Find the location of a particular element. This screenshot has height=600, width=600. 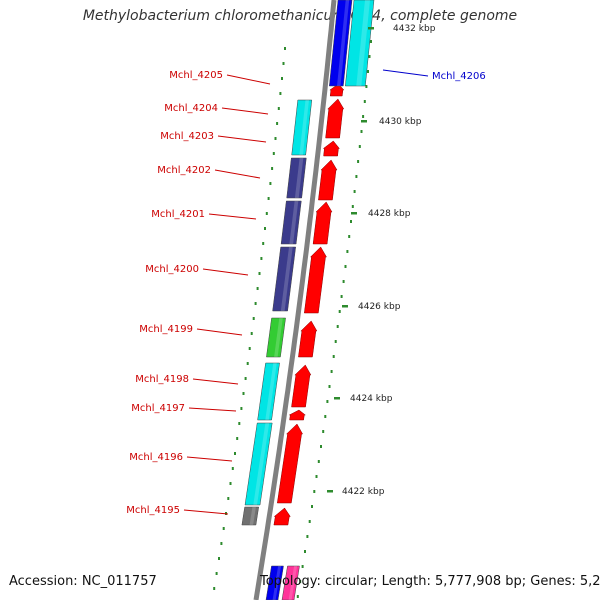

gene-label-mchl_4199: Mchl_4199 is located at coordinates (166, 329).